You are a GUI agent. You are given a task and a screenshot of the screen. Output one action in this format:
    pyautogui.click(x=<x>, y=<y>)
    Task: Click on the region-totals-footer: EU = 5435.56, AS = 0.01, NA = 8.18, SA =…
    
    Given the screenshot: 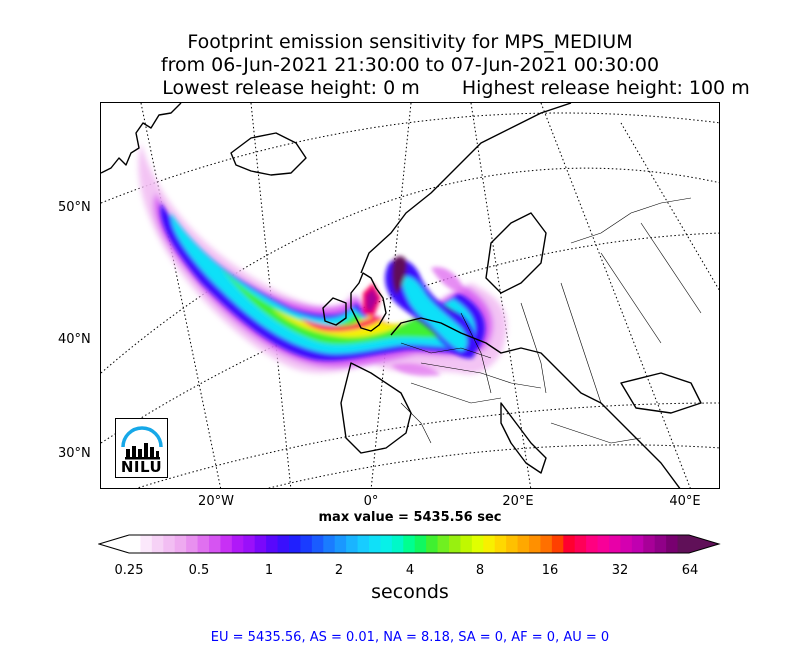 What is the action you would take?
    pyautogui.click(x=410, y=637)
    